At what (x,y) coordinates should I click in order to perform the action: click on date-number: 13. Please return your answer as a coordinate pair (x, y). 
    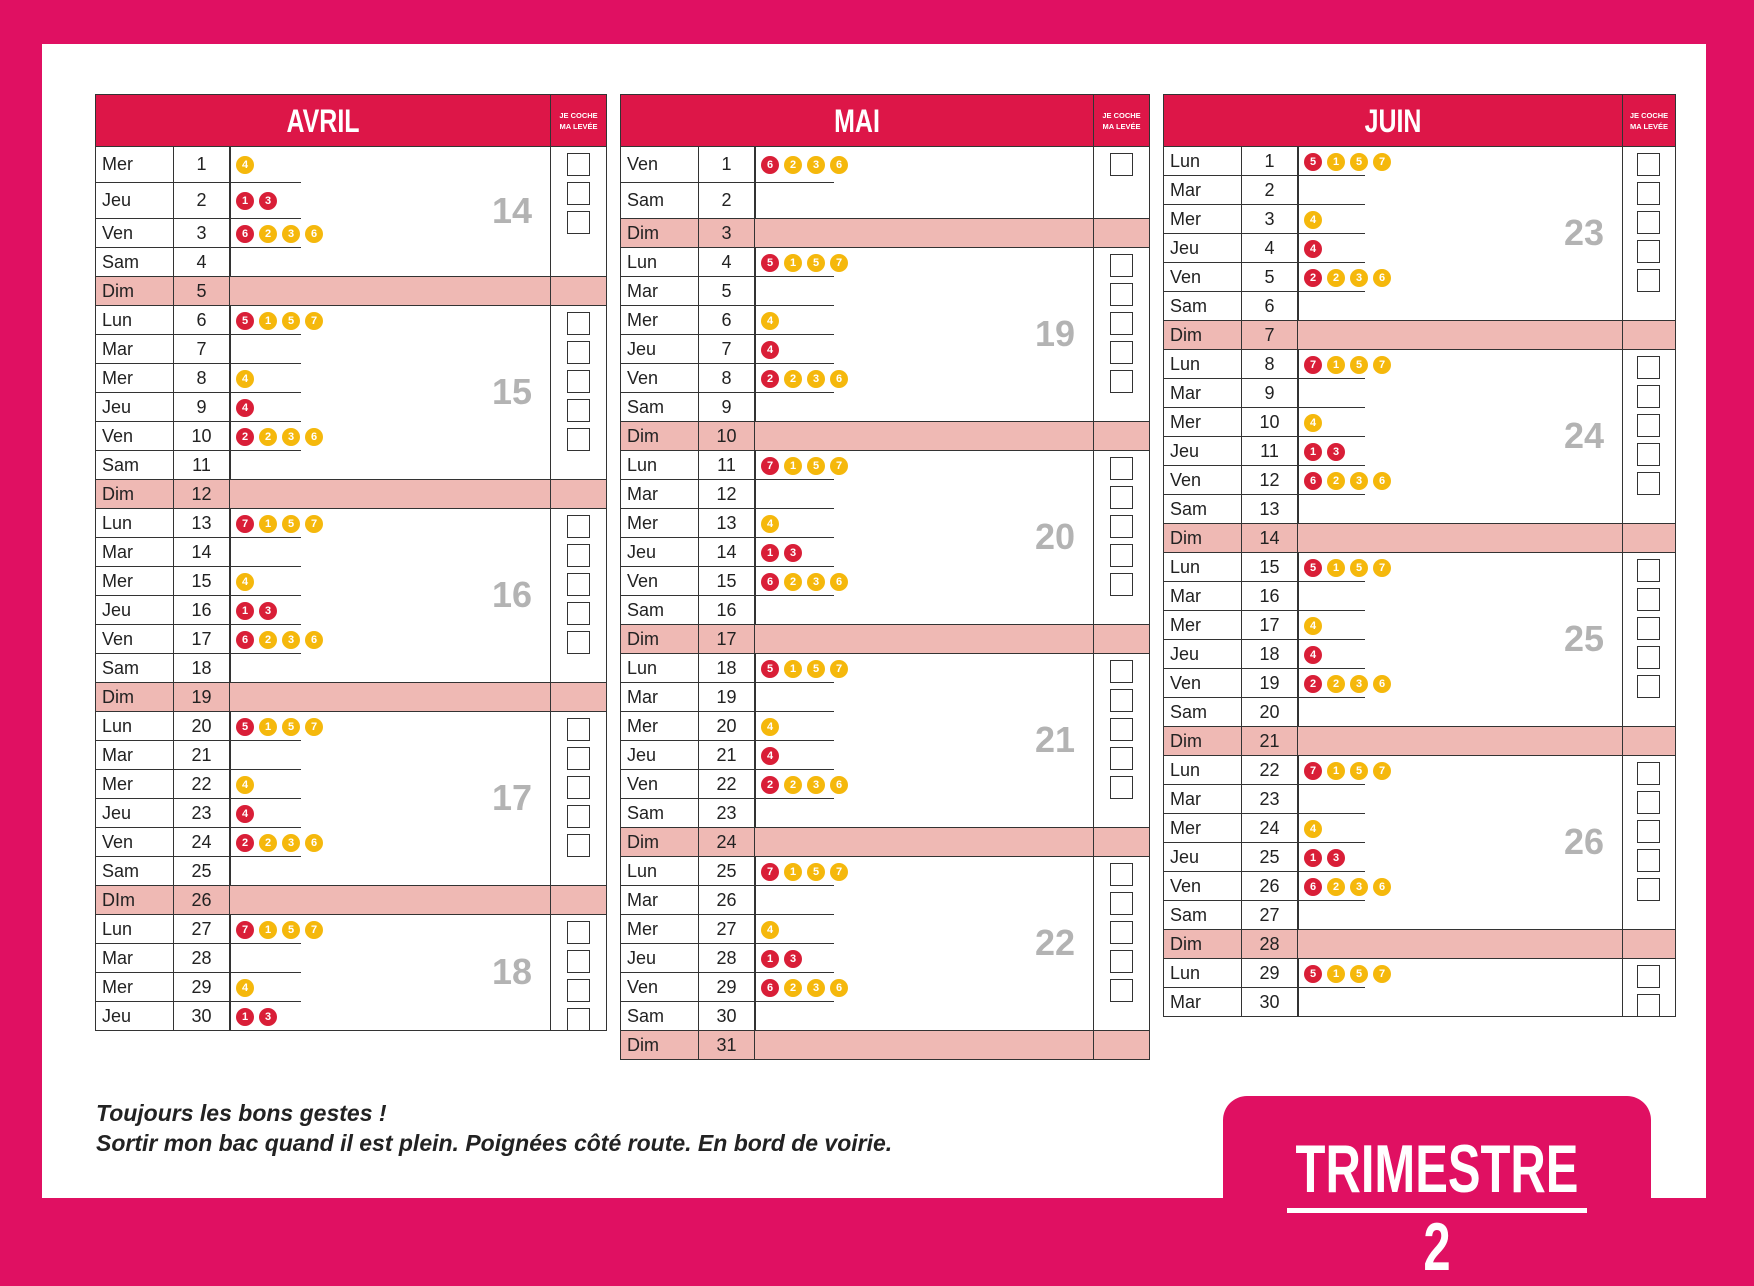
    Looking at the image, I should click on (727, 523).